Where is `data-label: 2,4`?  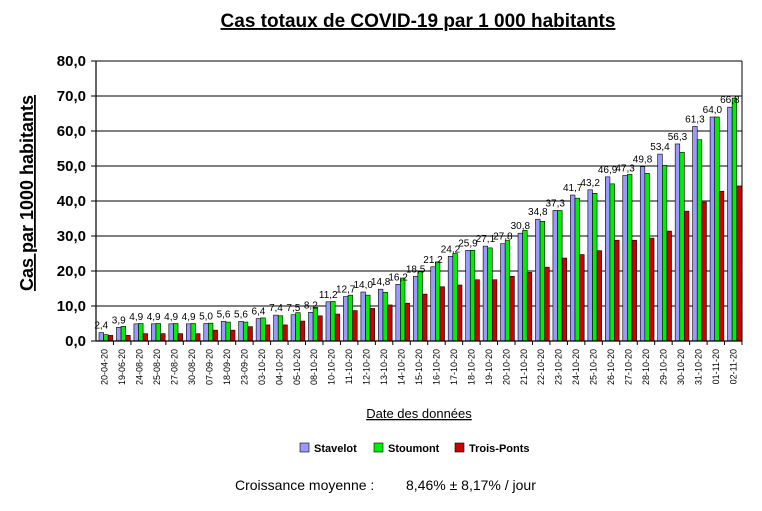 data-label: 2,4 is located at coordinates (101, 326).